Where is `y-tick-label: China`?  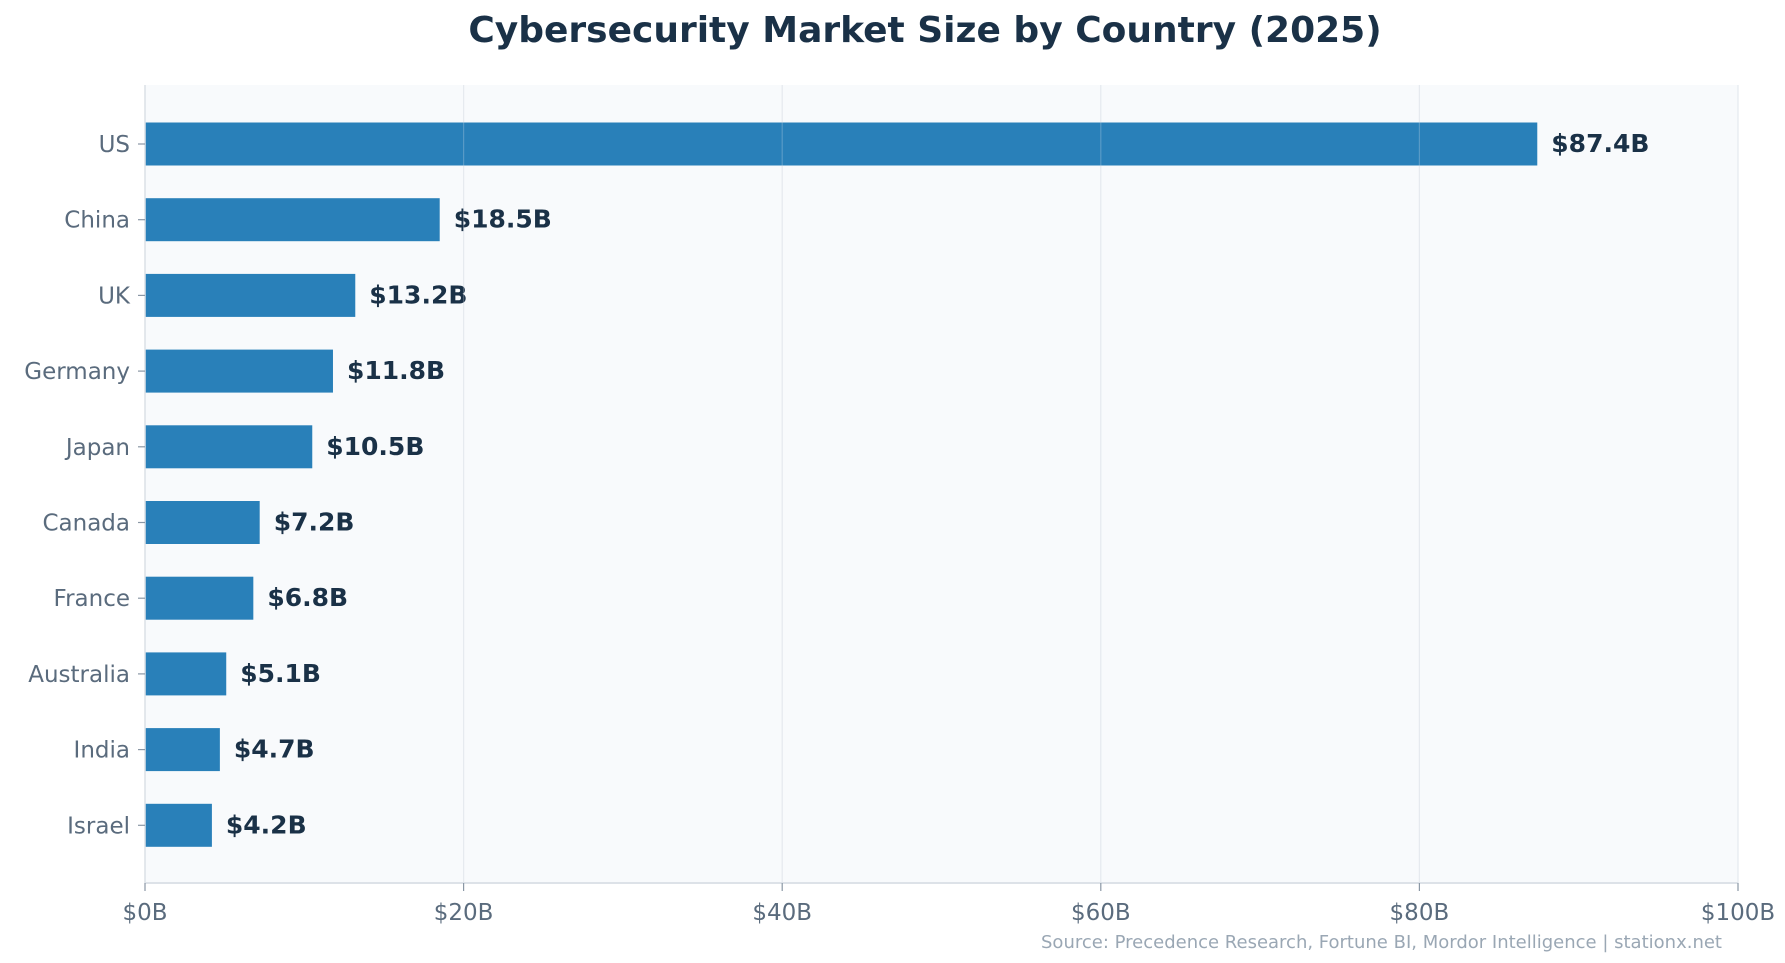 y-tick-label: China is located at coordinates (97, 221).